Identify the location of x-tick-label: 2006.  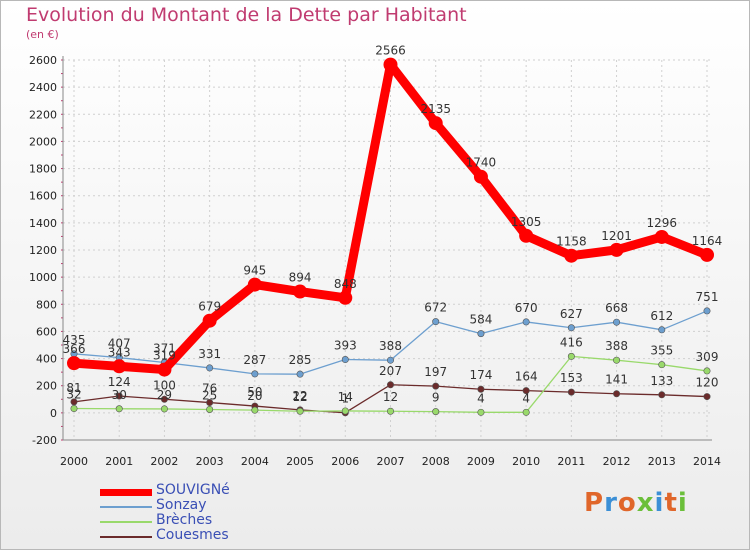
(345, 461).